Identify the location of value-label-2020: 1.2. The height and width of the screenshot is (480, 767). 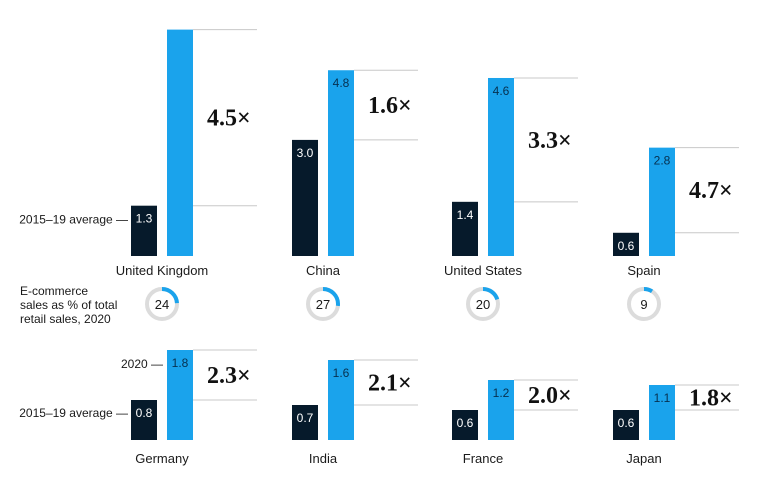
(501, 393).